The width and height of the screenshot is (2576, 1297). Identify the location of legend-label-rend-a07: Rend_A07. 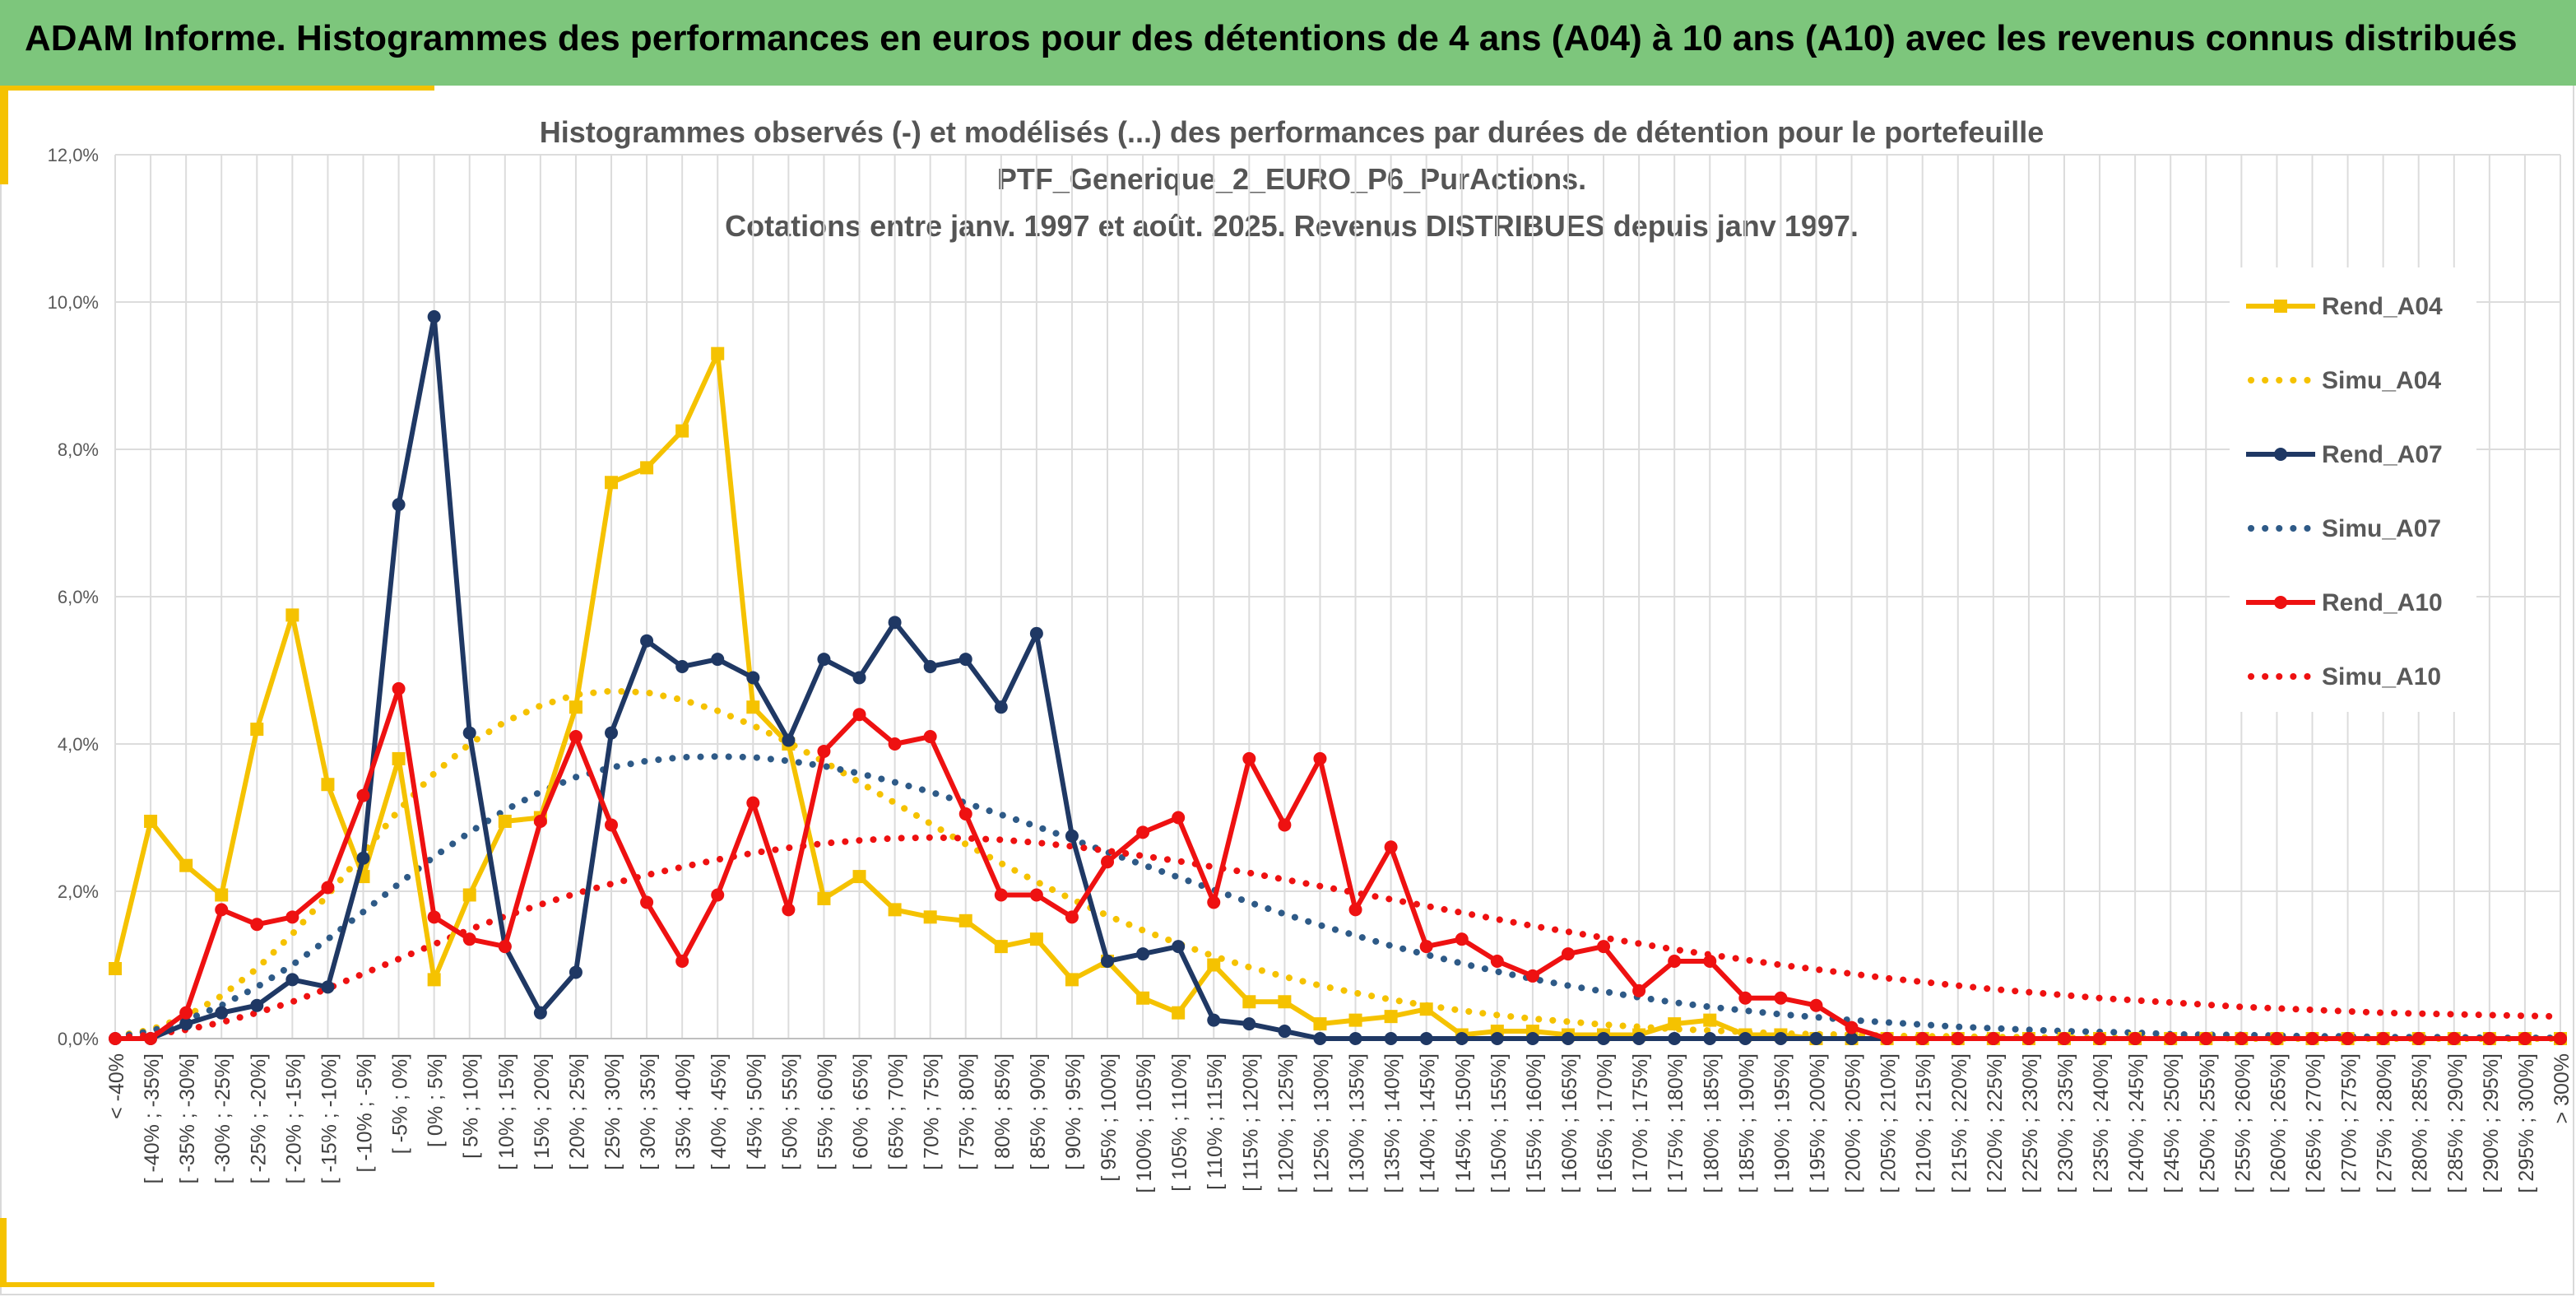
(2382, 454).